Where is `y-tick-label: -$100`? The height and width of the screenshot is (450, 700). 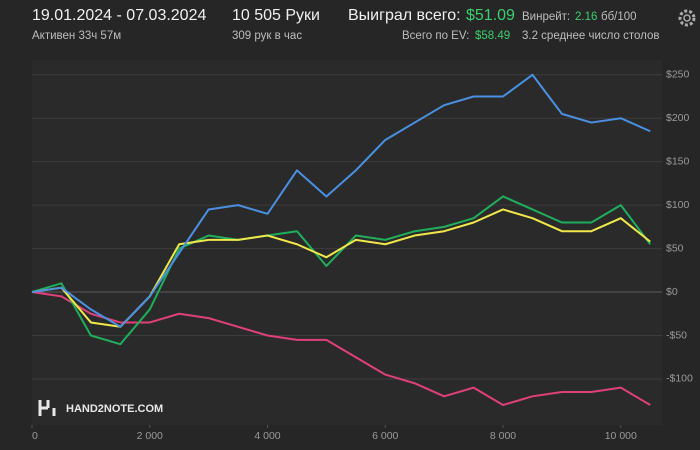
y-tick-label: -$100 is located at coordinates (679, 379).